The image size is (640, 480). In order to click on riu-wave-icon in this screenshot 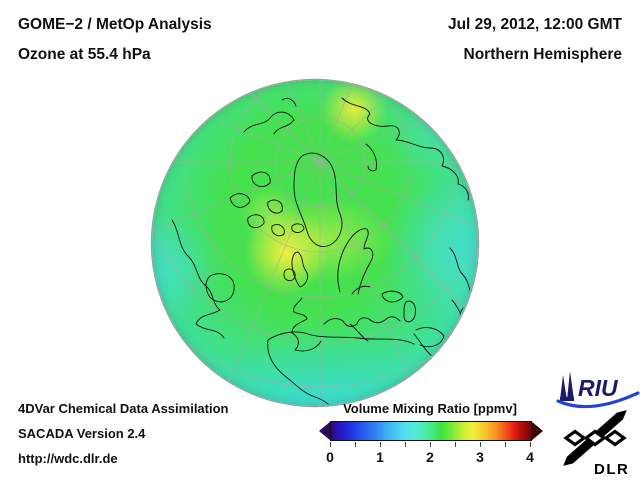, I will do `click(598, 400)`.